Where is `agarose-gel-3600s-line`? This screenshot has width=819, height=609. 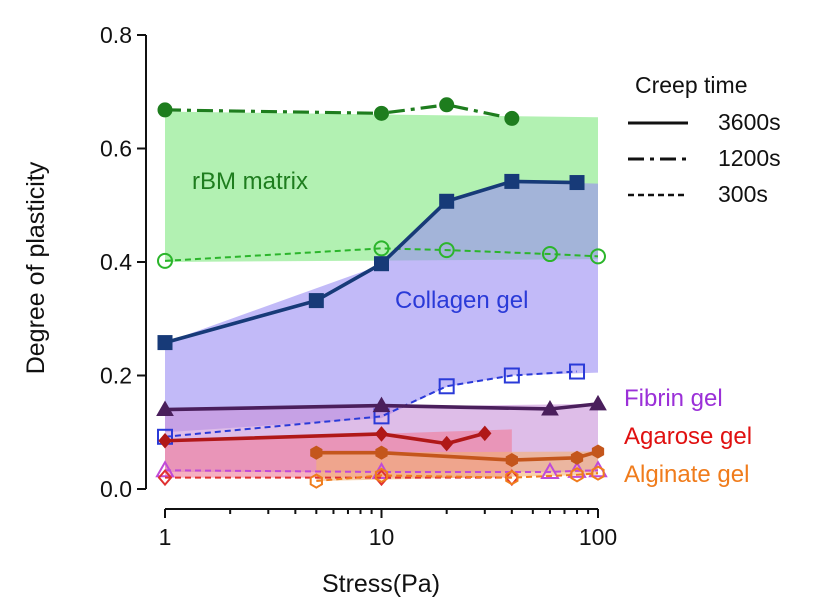
agarose-gel-3600s-line is located at coordinates (325, 438).